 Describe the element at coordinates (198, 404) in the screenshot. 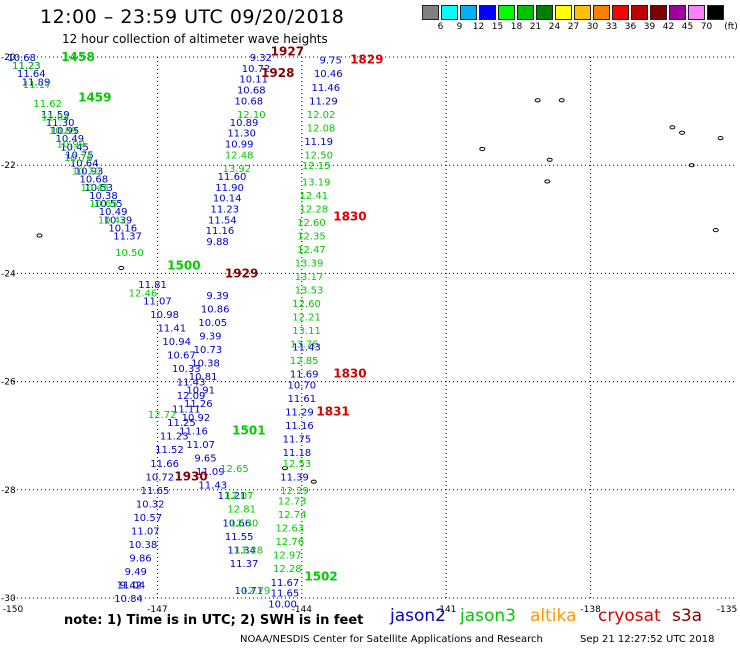

I see `swh-reading: 11.26` at that location.